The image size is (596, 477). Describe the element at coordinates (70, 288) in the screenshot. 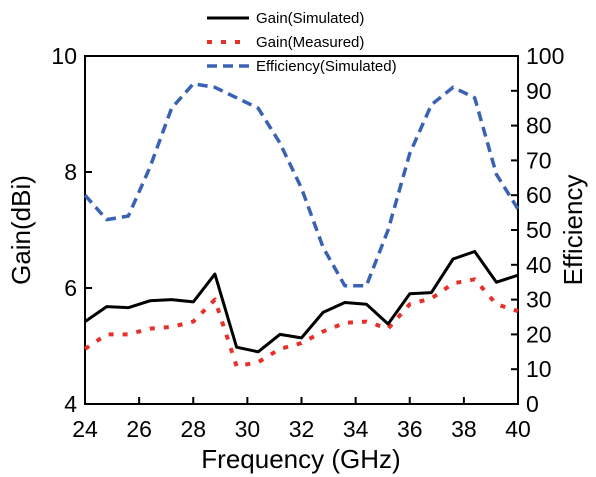

I see `y-left-tick-label: 6` at that location.